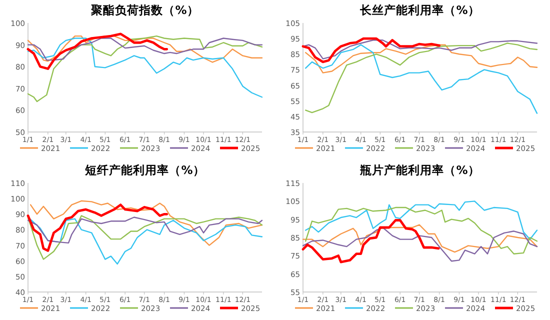 This screenshot has width=550, height=320. What do you see at coordinates (419, 170) in the screenshot?
I see `chart-title: 瓶片产能利用率（%）` at bounding box center [419, 170].